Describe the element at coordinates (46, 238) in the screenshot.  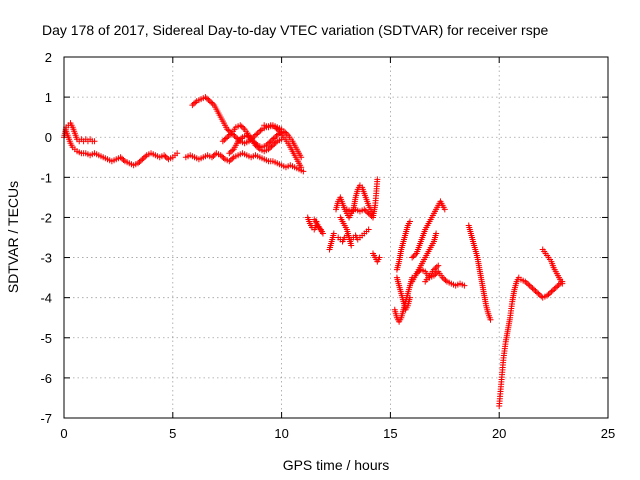
I see `y-tick-labels: -7 -6 -5 -4 -3 -2 -1 0 1 2` at that location.